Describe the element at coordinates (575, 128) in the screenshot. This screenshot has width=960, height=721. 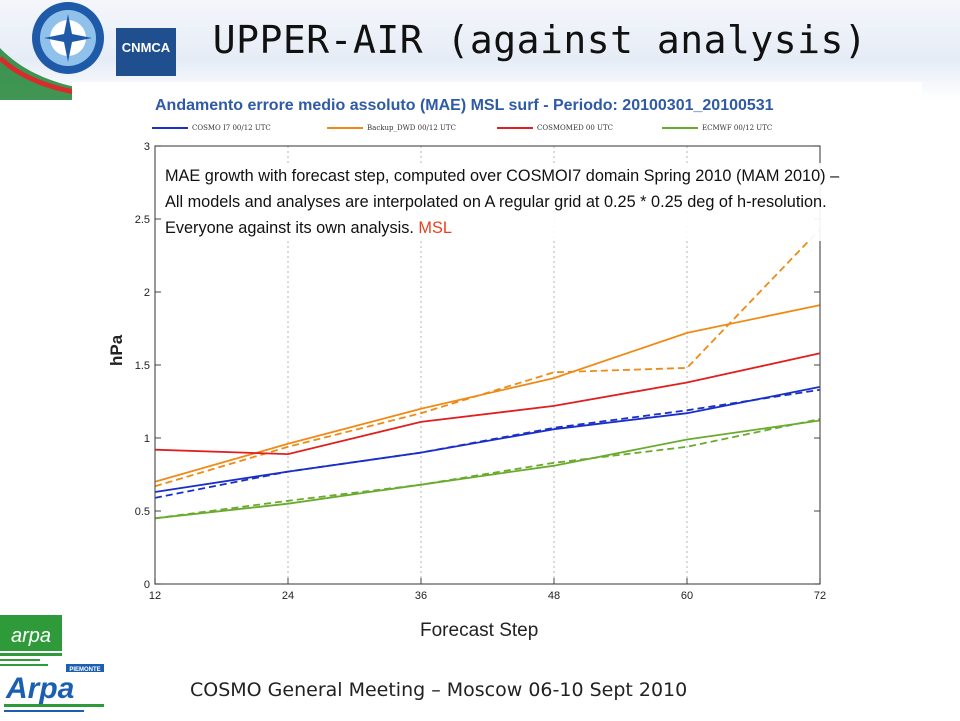
I see `legend-label: COSMOMED 00 UTC` at that location.